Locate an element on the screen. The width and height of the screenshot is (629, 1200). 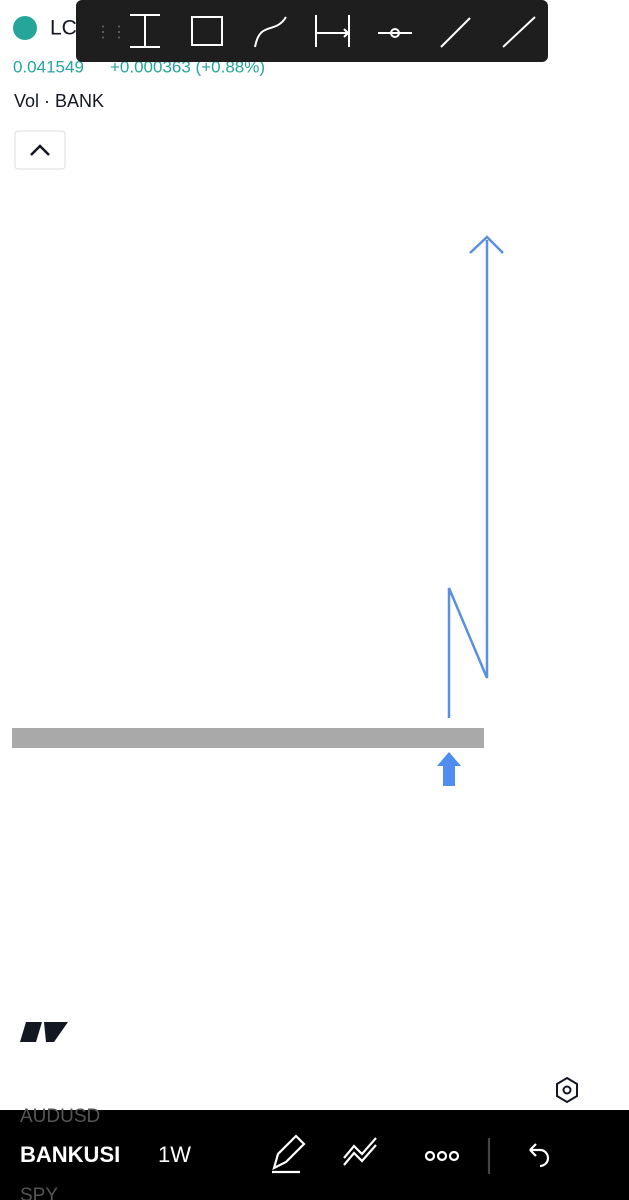
date-range-tool is located at coordinates (332, 31).